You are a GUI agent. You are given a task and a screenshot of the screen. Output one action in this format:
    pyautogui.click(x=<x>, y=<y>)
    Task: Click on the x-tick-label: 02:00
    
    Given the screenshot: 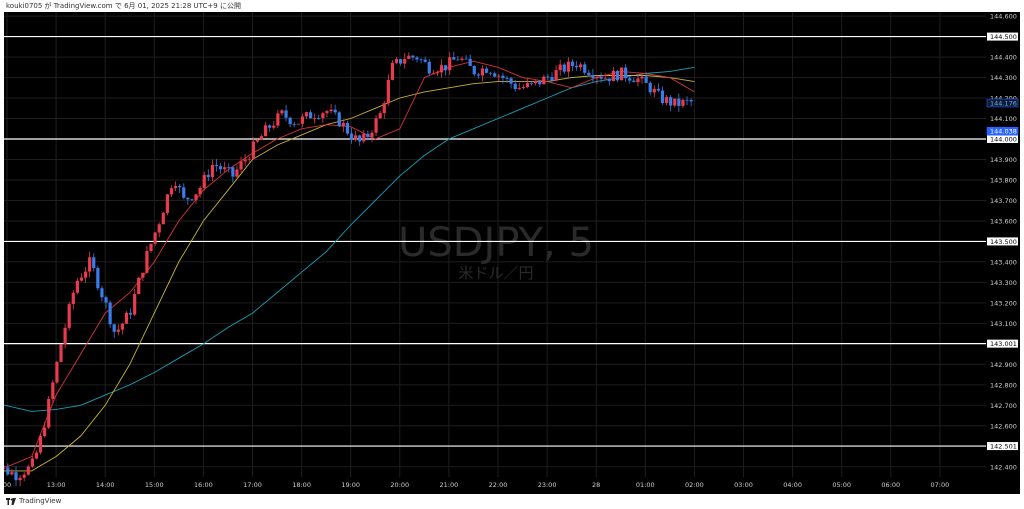 What is the action you would take?
    pyautogui.click(x=694, y=485)
    